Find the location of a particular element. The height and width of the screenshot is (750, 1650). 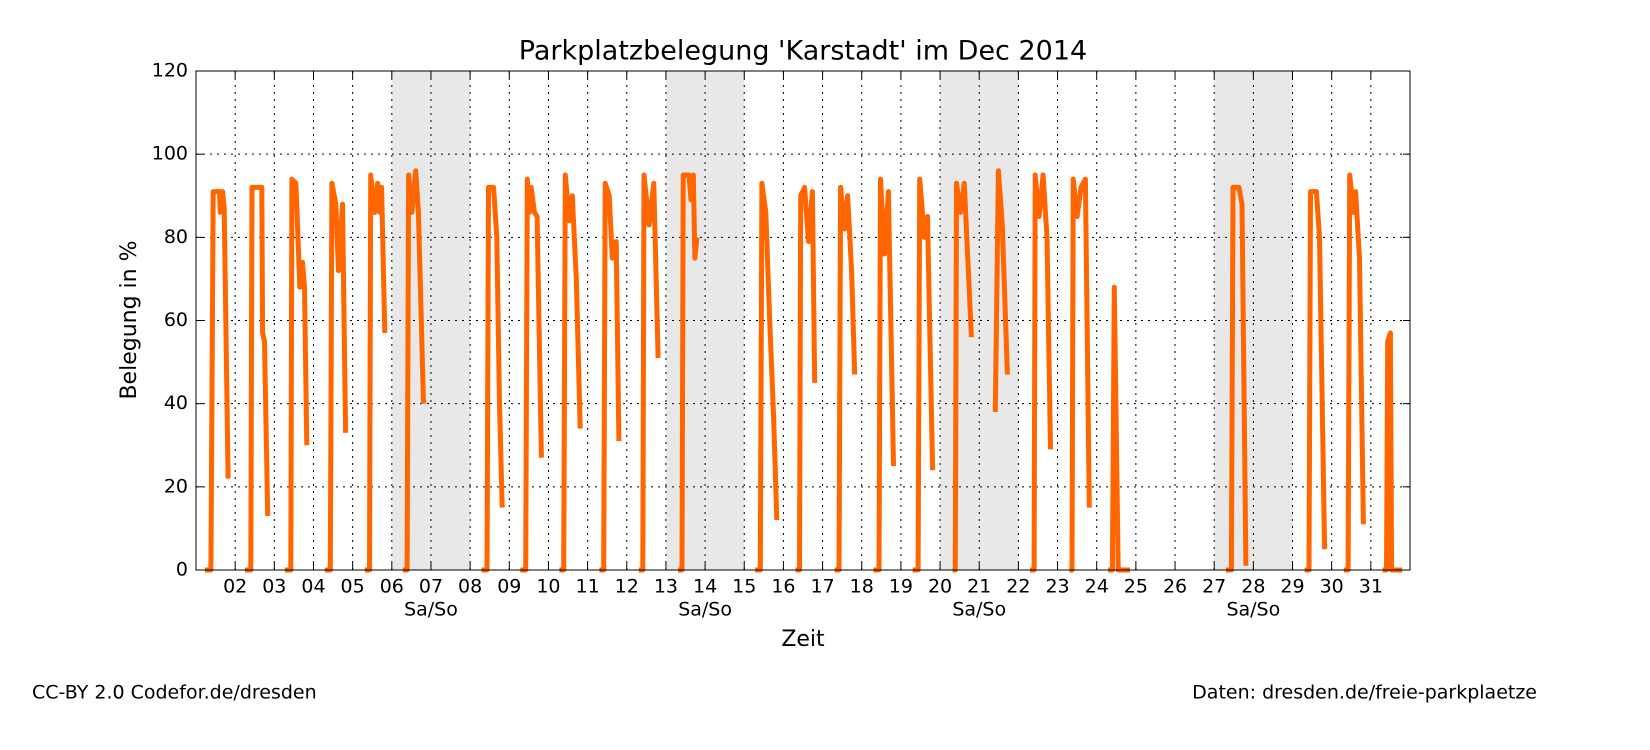

y-axis-label: Belegung in % is located at coordinates (129, 319).